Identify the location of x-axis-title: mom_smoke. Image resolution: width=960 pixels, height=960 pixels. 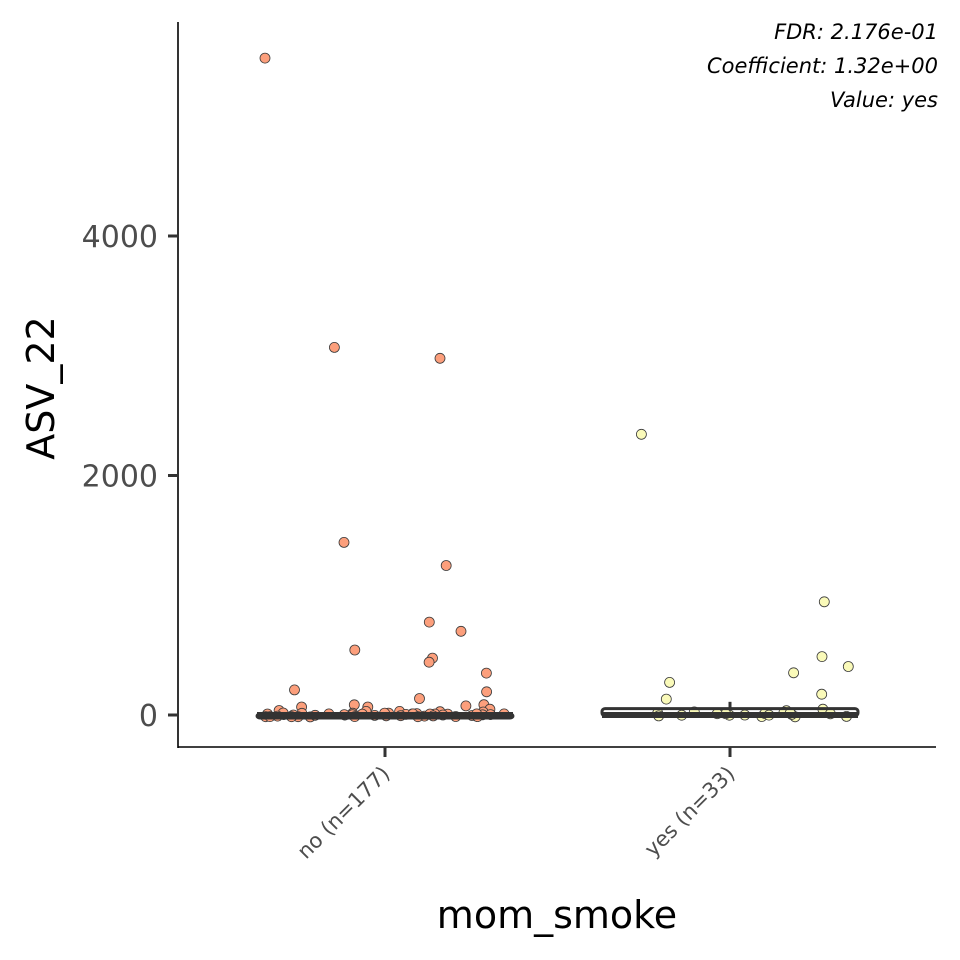
(557, 915).